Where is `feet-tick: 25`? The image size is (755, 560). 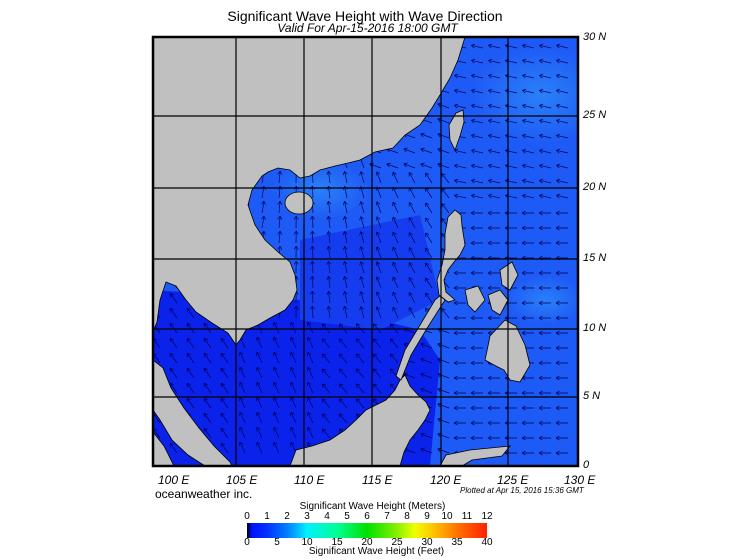 feet-tick: 25 is located at coordinates (397, 542).